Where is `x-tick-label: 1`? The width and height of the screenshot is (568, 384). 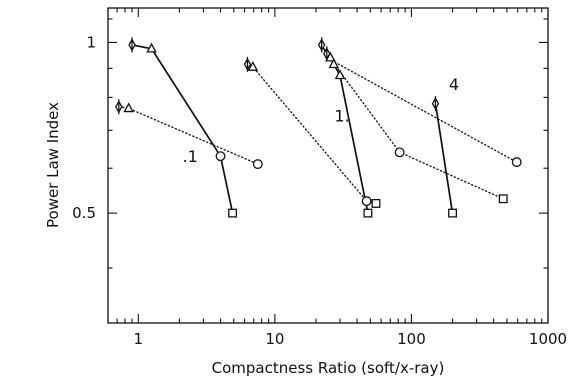
x-tick-label: 1 is located at coordinates (139, 339).